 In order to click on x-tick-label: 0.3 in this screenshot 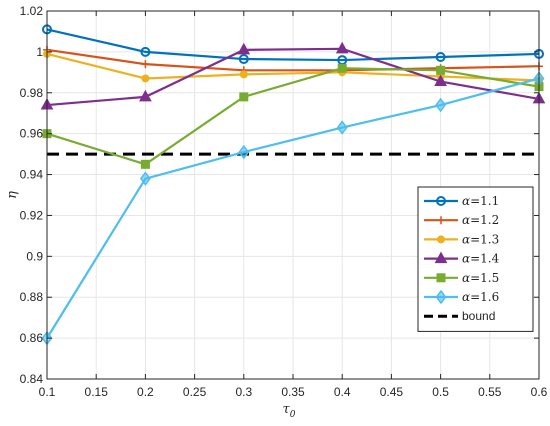, I will do `click(243, 392)`.